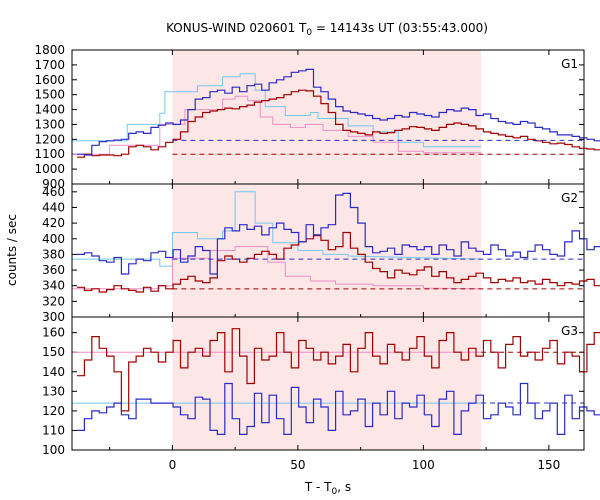 Image resolution: width=600 pixels, height=500 pixels. Describe the element at coordinates (49, 50) in the screenshot. I see `y-tick-label: 1800` at that location.